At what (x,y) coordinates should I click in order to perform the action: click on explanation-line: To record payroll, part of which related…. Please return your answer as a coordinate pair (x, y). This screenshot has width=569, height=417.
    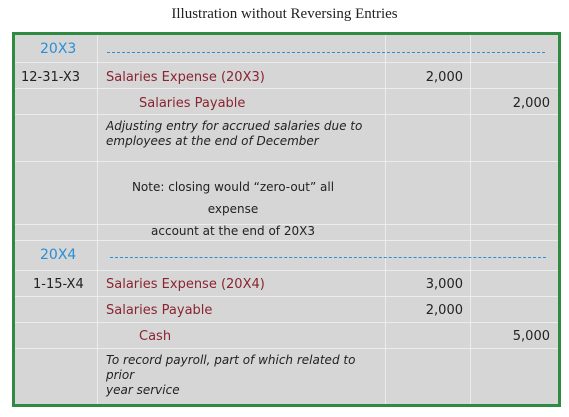
    Looking at the image, I should click on (231, 367).